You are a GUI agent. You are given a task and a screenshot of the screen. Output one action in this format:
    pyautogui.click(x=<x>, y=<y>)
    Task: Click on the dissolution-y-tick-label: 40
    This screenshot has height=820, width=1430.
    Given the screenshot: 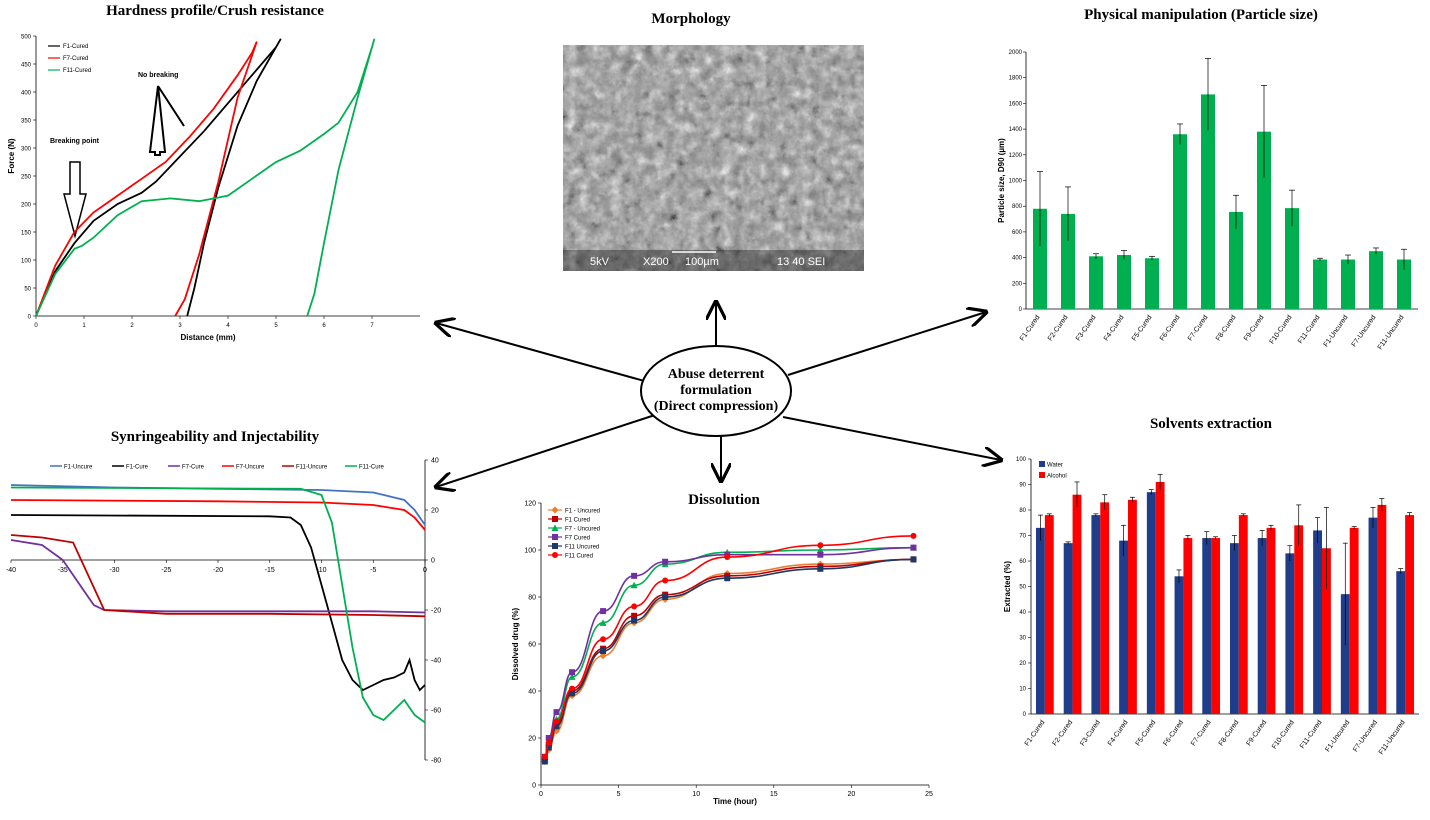 What is the action you would take?
    pyautogui.click(x=532, y=692)
    